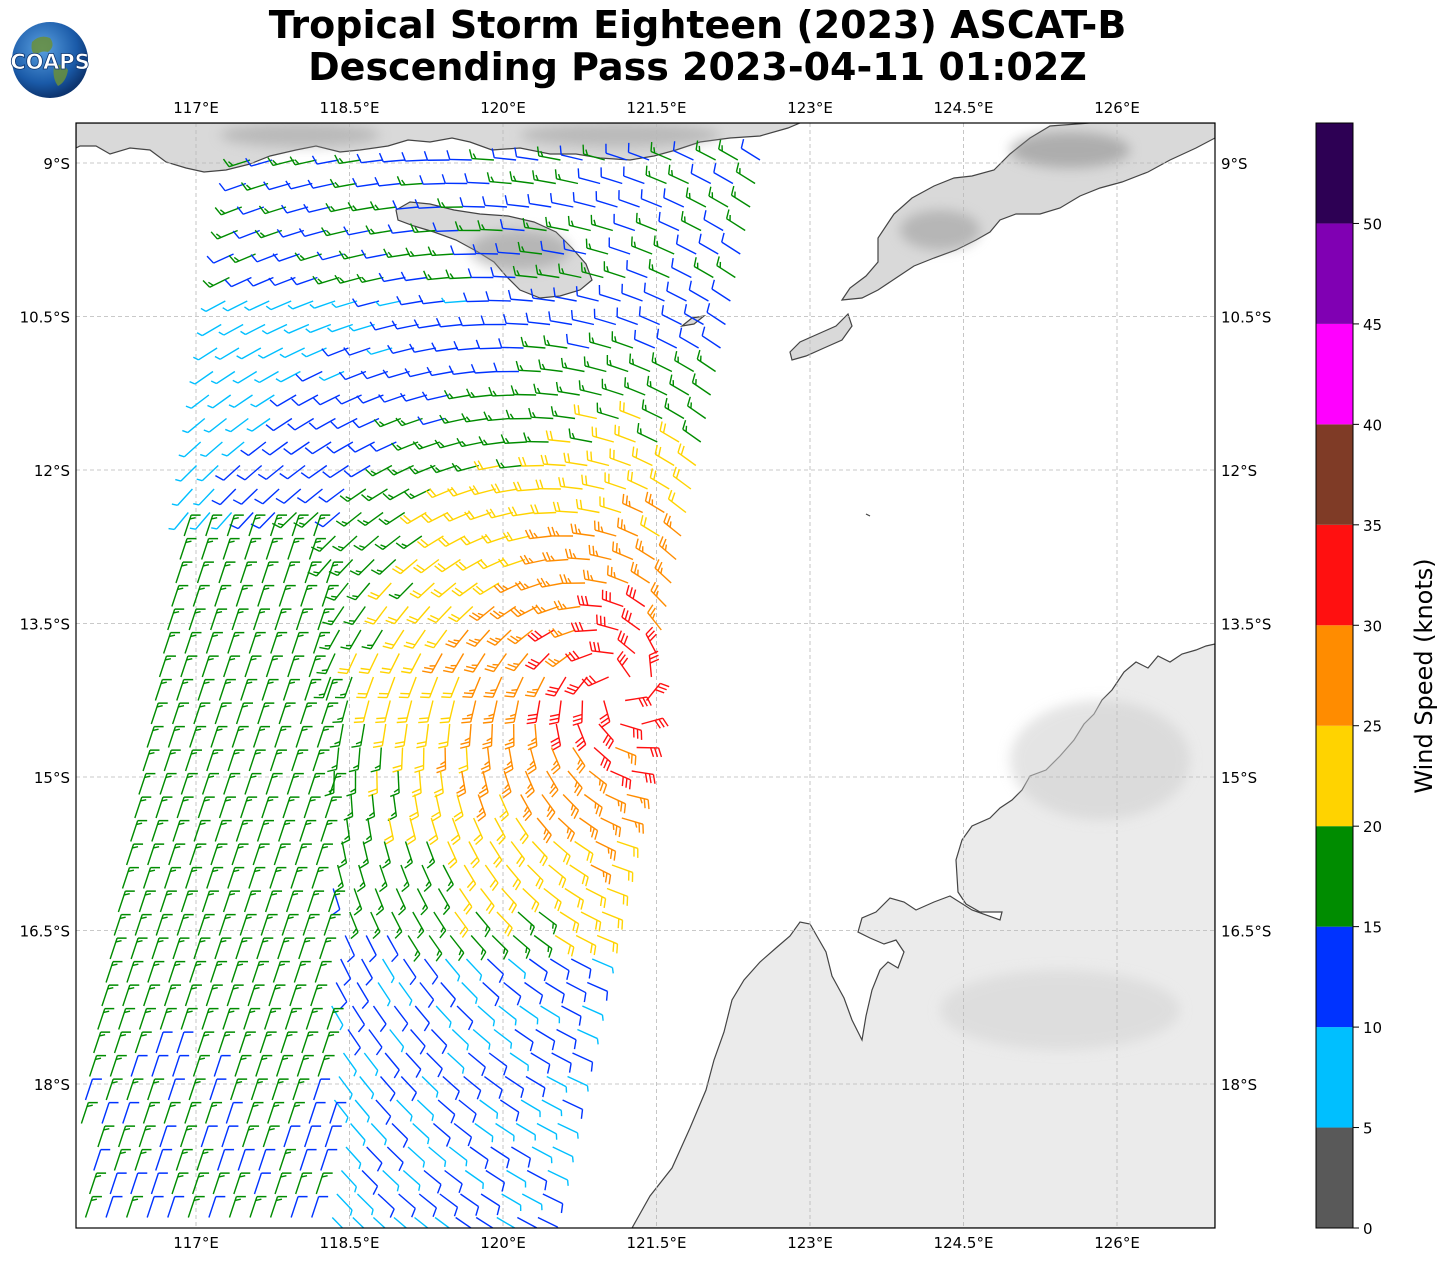 The width and height of the screenshot is (1453, 1264). What do you see at coordinates (52, 471) in the screenshot?
I see `latitude-tick-label: 12°S` at bounding box center [52, 471].